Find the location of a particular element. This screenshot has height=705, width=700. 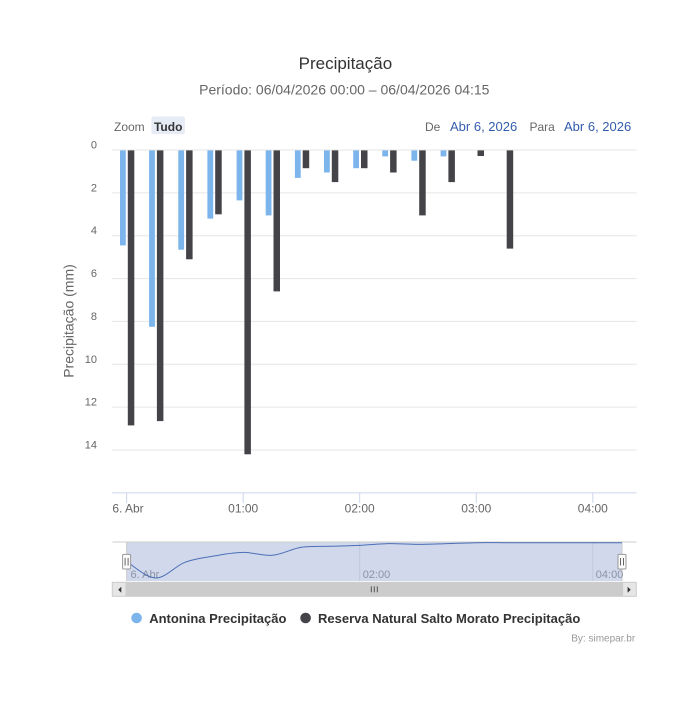

svg-text: Zoom is located at coordinates (129, 127).